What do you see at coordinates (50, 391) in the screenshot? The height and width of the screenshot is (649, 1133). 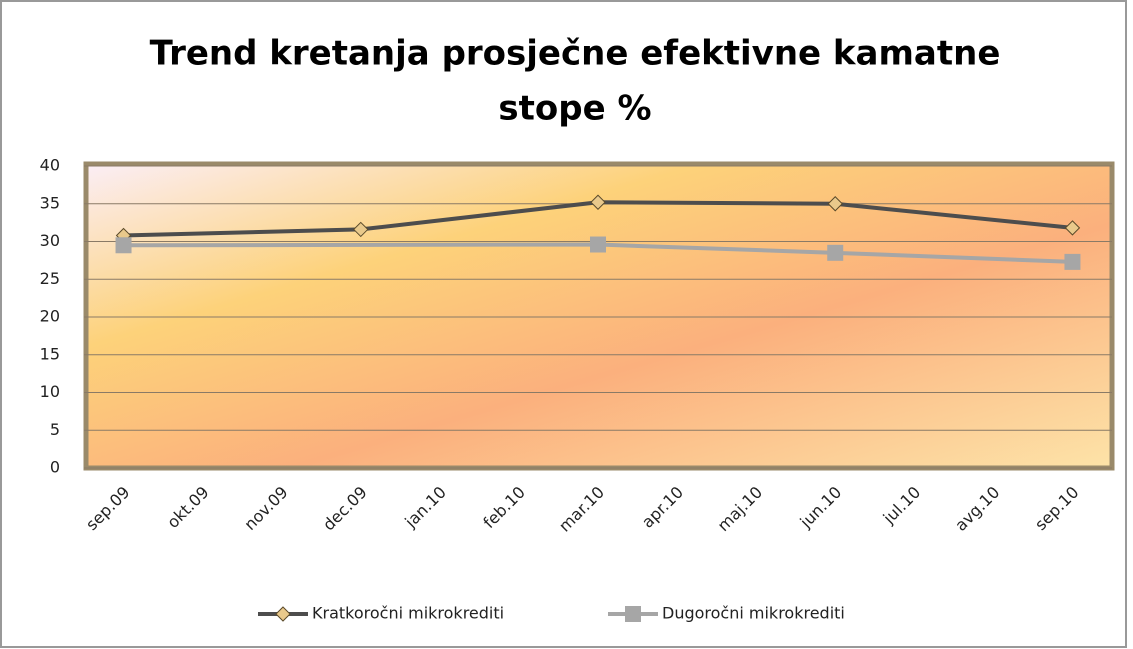 I see `y-tick-label: 10` at bounding box center [50, 391].